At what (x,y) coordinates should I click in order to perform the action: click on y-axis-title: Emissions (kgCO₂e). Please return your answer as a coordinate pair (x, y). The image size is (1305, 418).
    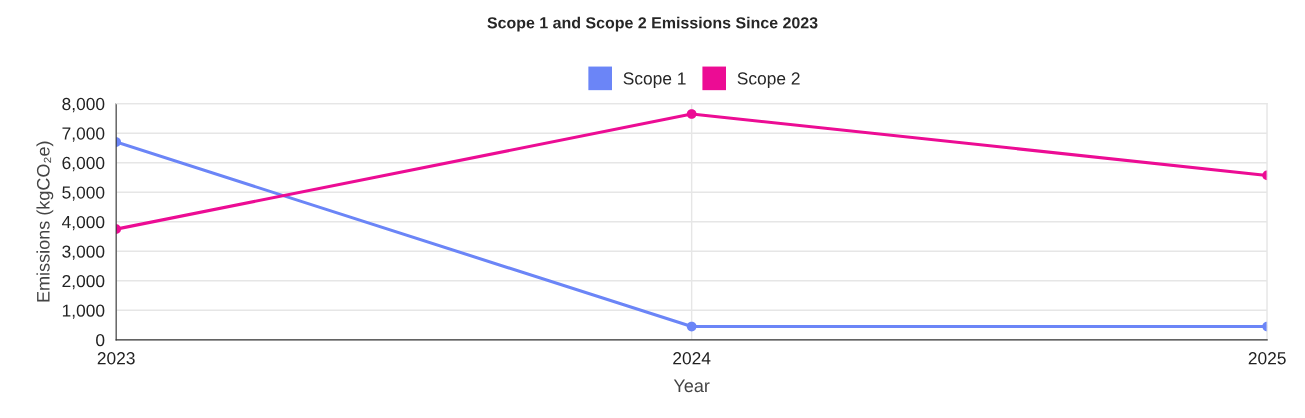
    Looking at the image, I should click on (45, 221).